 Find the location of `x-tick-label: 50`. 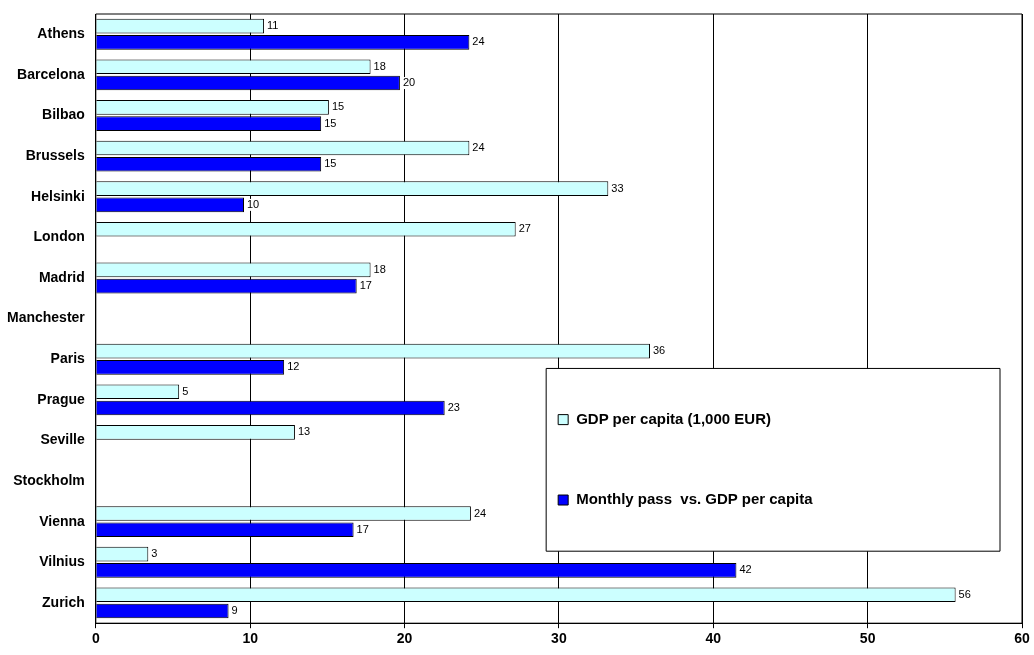

x-tick-label: 50 is located at coordinates (867, 638).